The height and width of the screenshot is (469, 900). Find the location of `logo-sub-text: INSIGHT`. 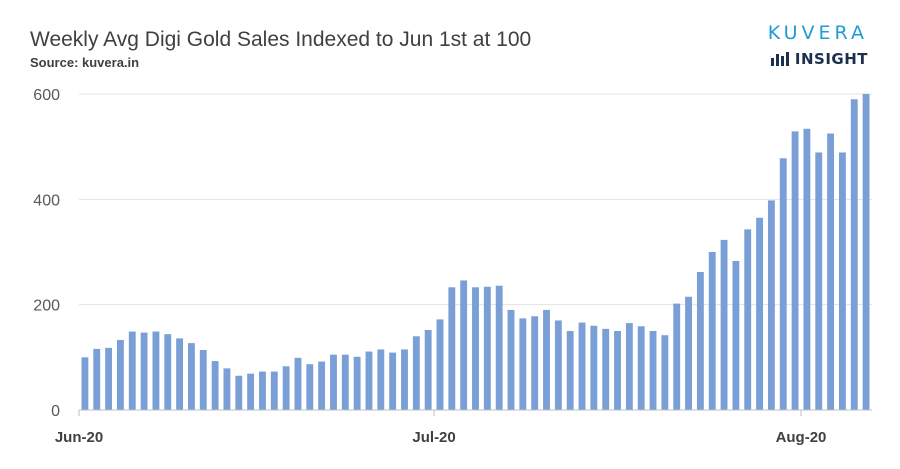

logo-sub-text: INSIGHT is located at coordinates (831, 59).